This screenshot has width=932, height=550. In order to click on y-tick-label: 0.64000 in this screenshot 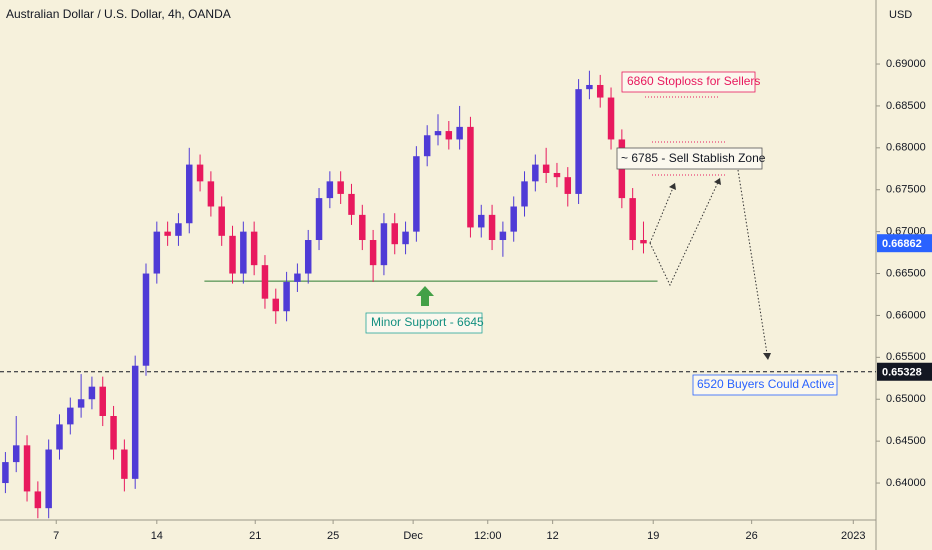, I will do `click(906, 483)`.